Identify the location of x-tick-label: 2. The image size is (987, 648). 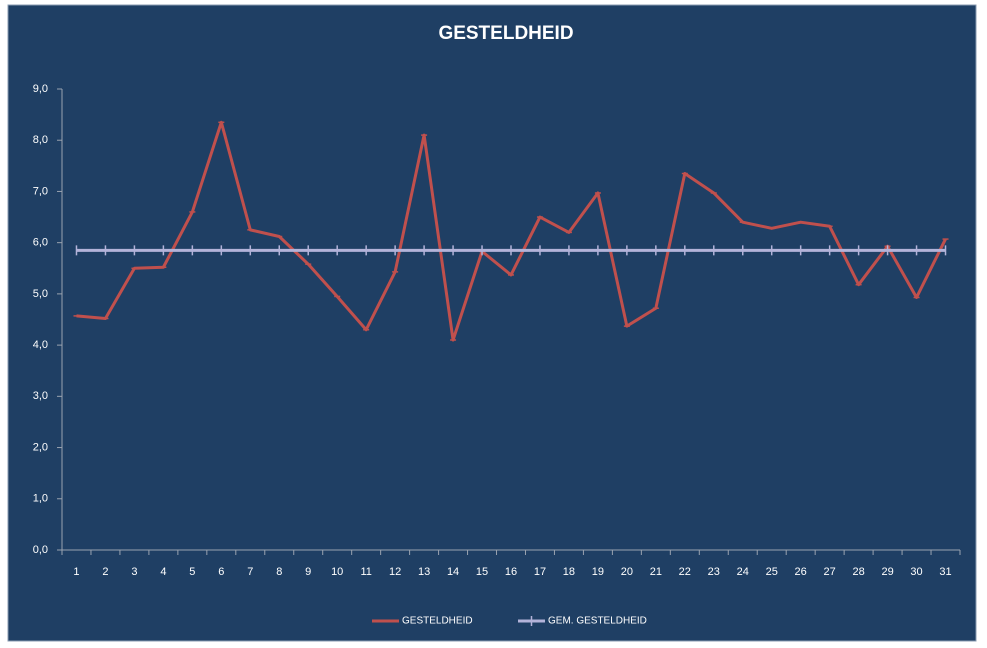
(105, 572).